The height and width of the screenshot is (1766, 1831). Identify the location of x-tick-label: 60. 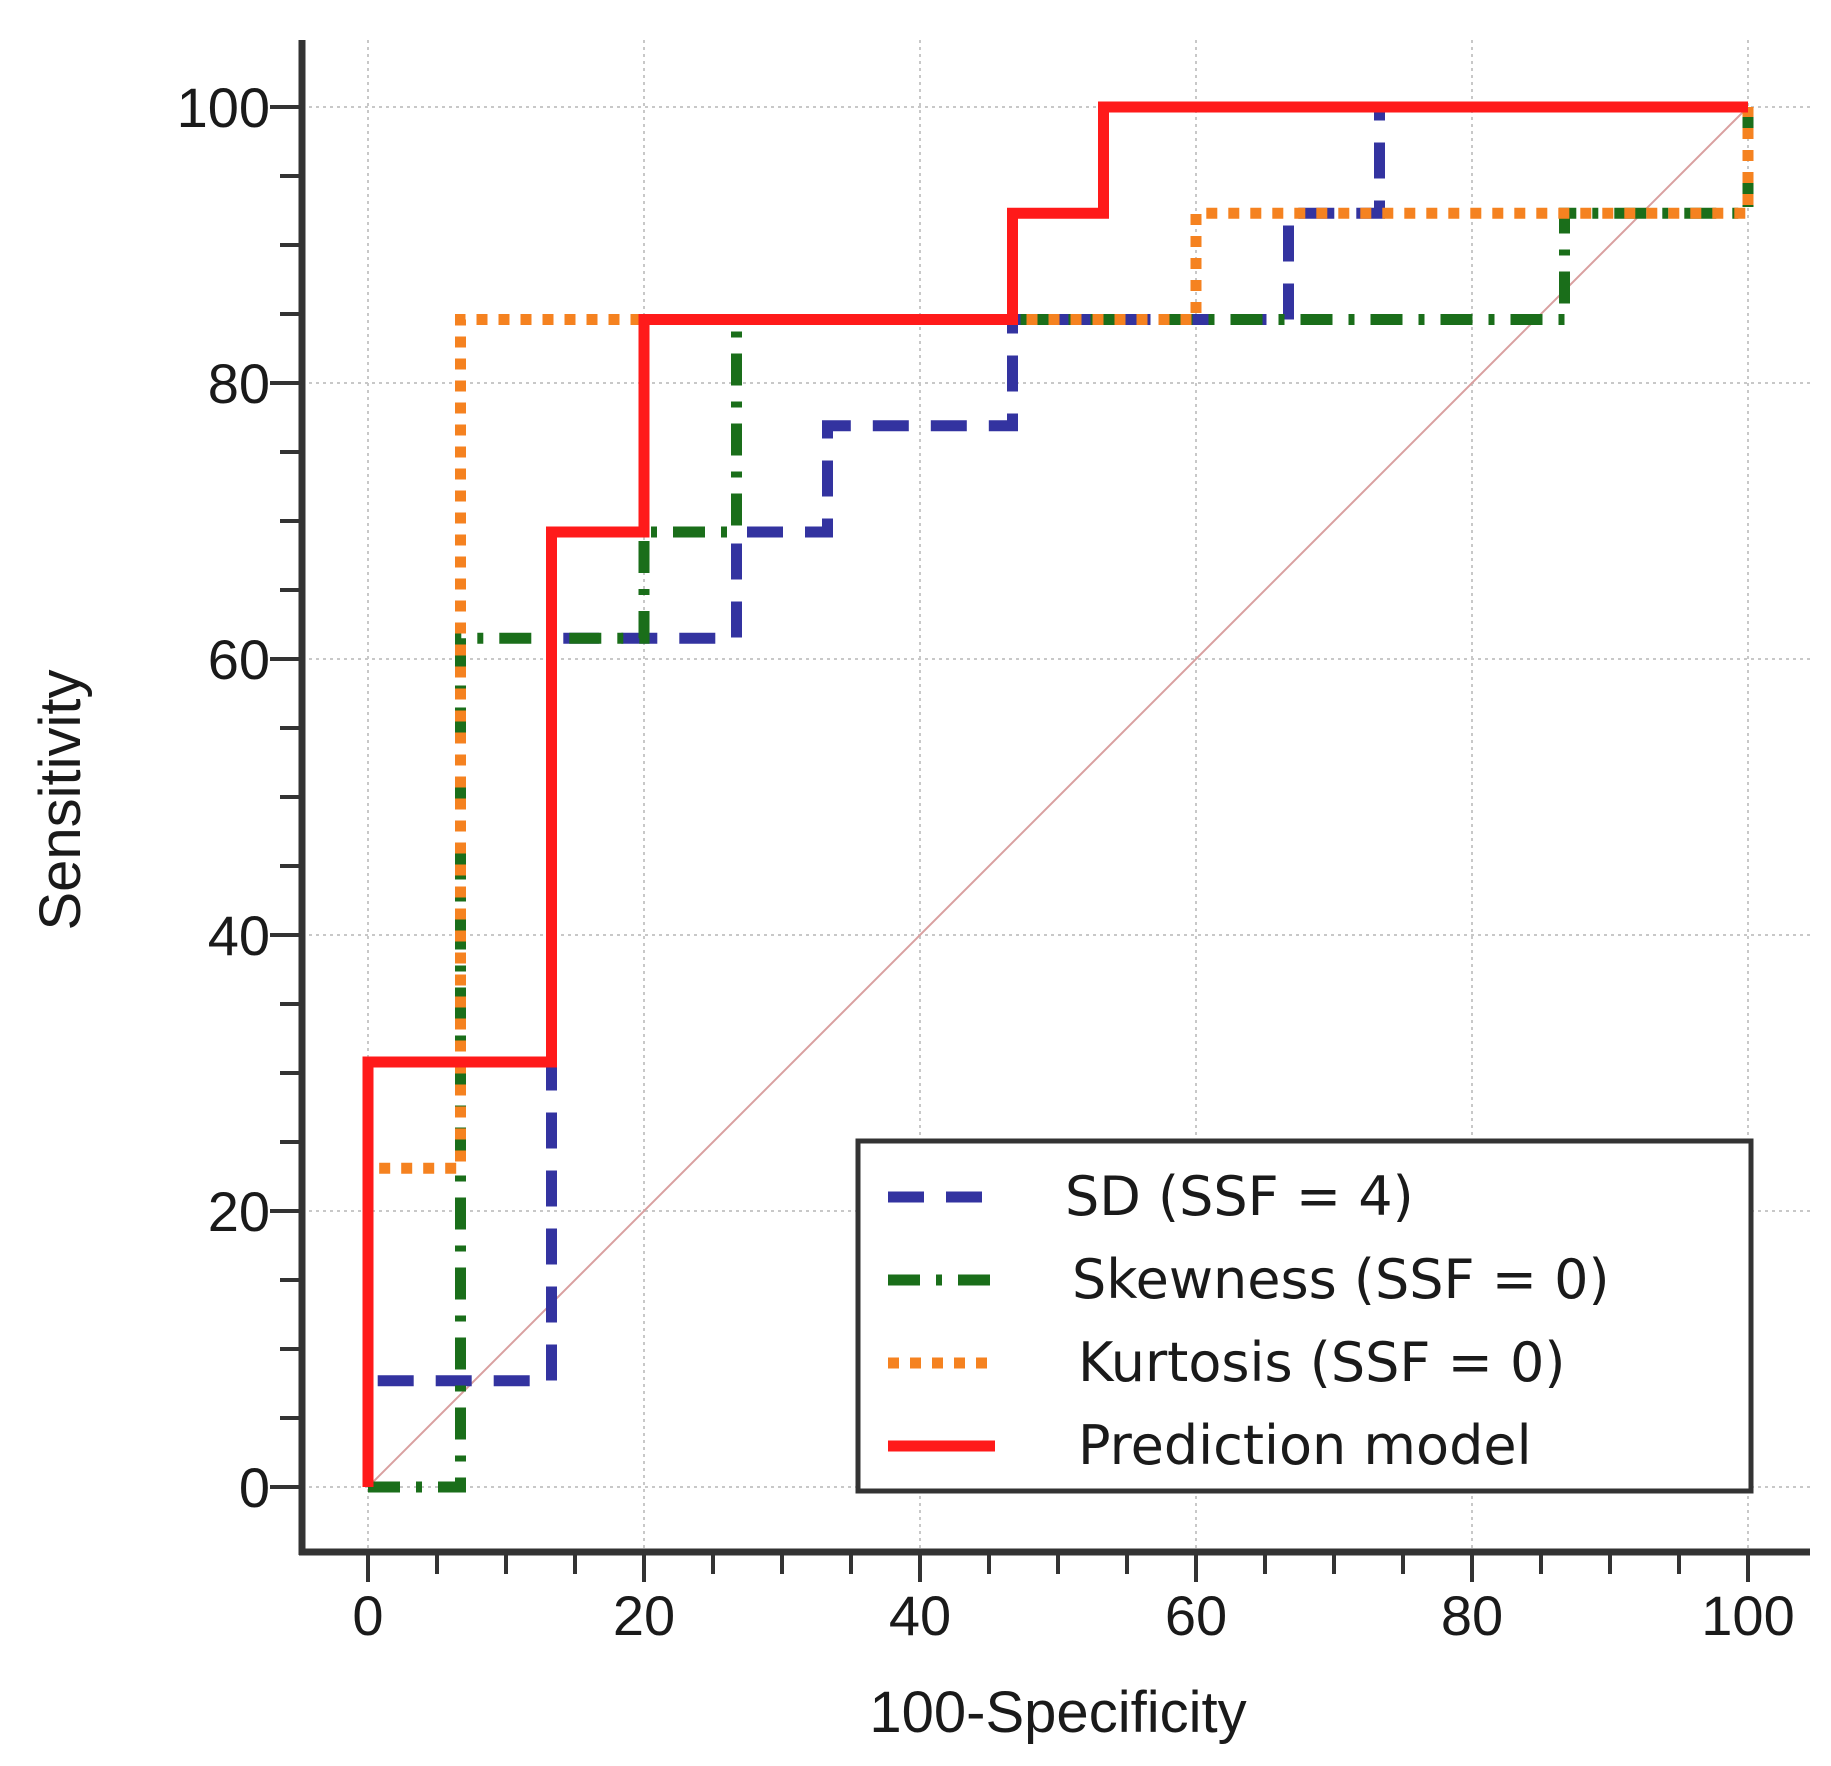
(1196, 1615).